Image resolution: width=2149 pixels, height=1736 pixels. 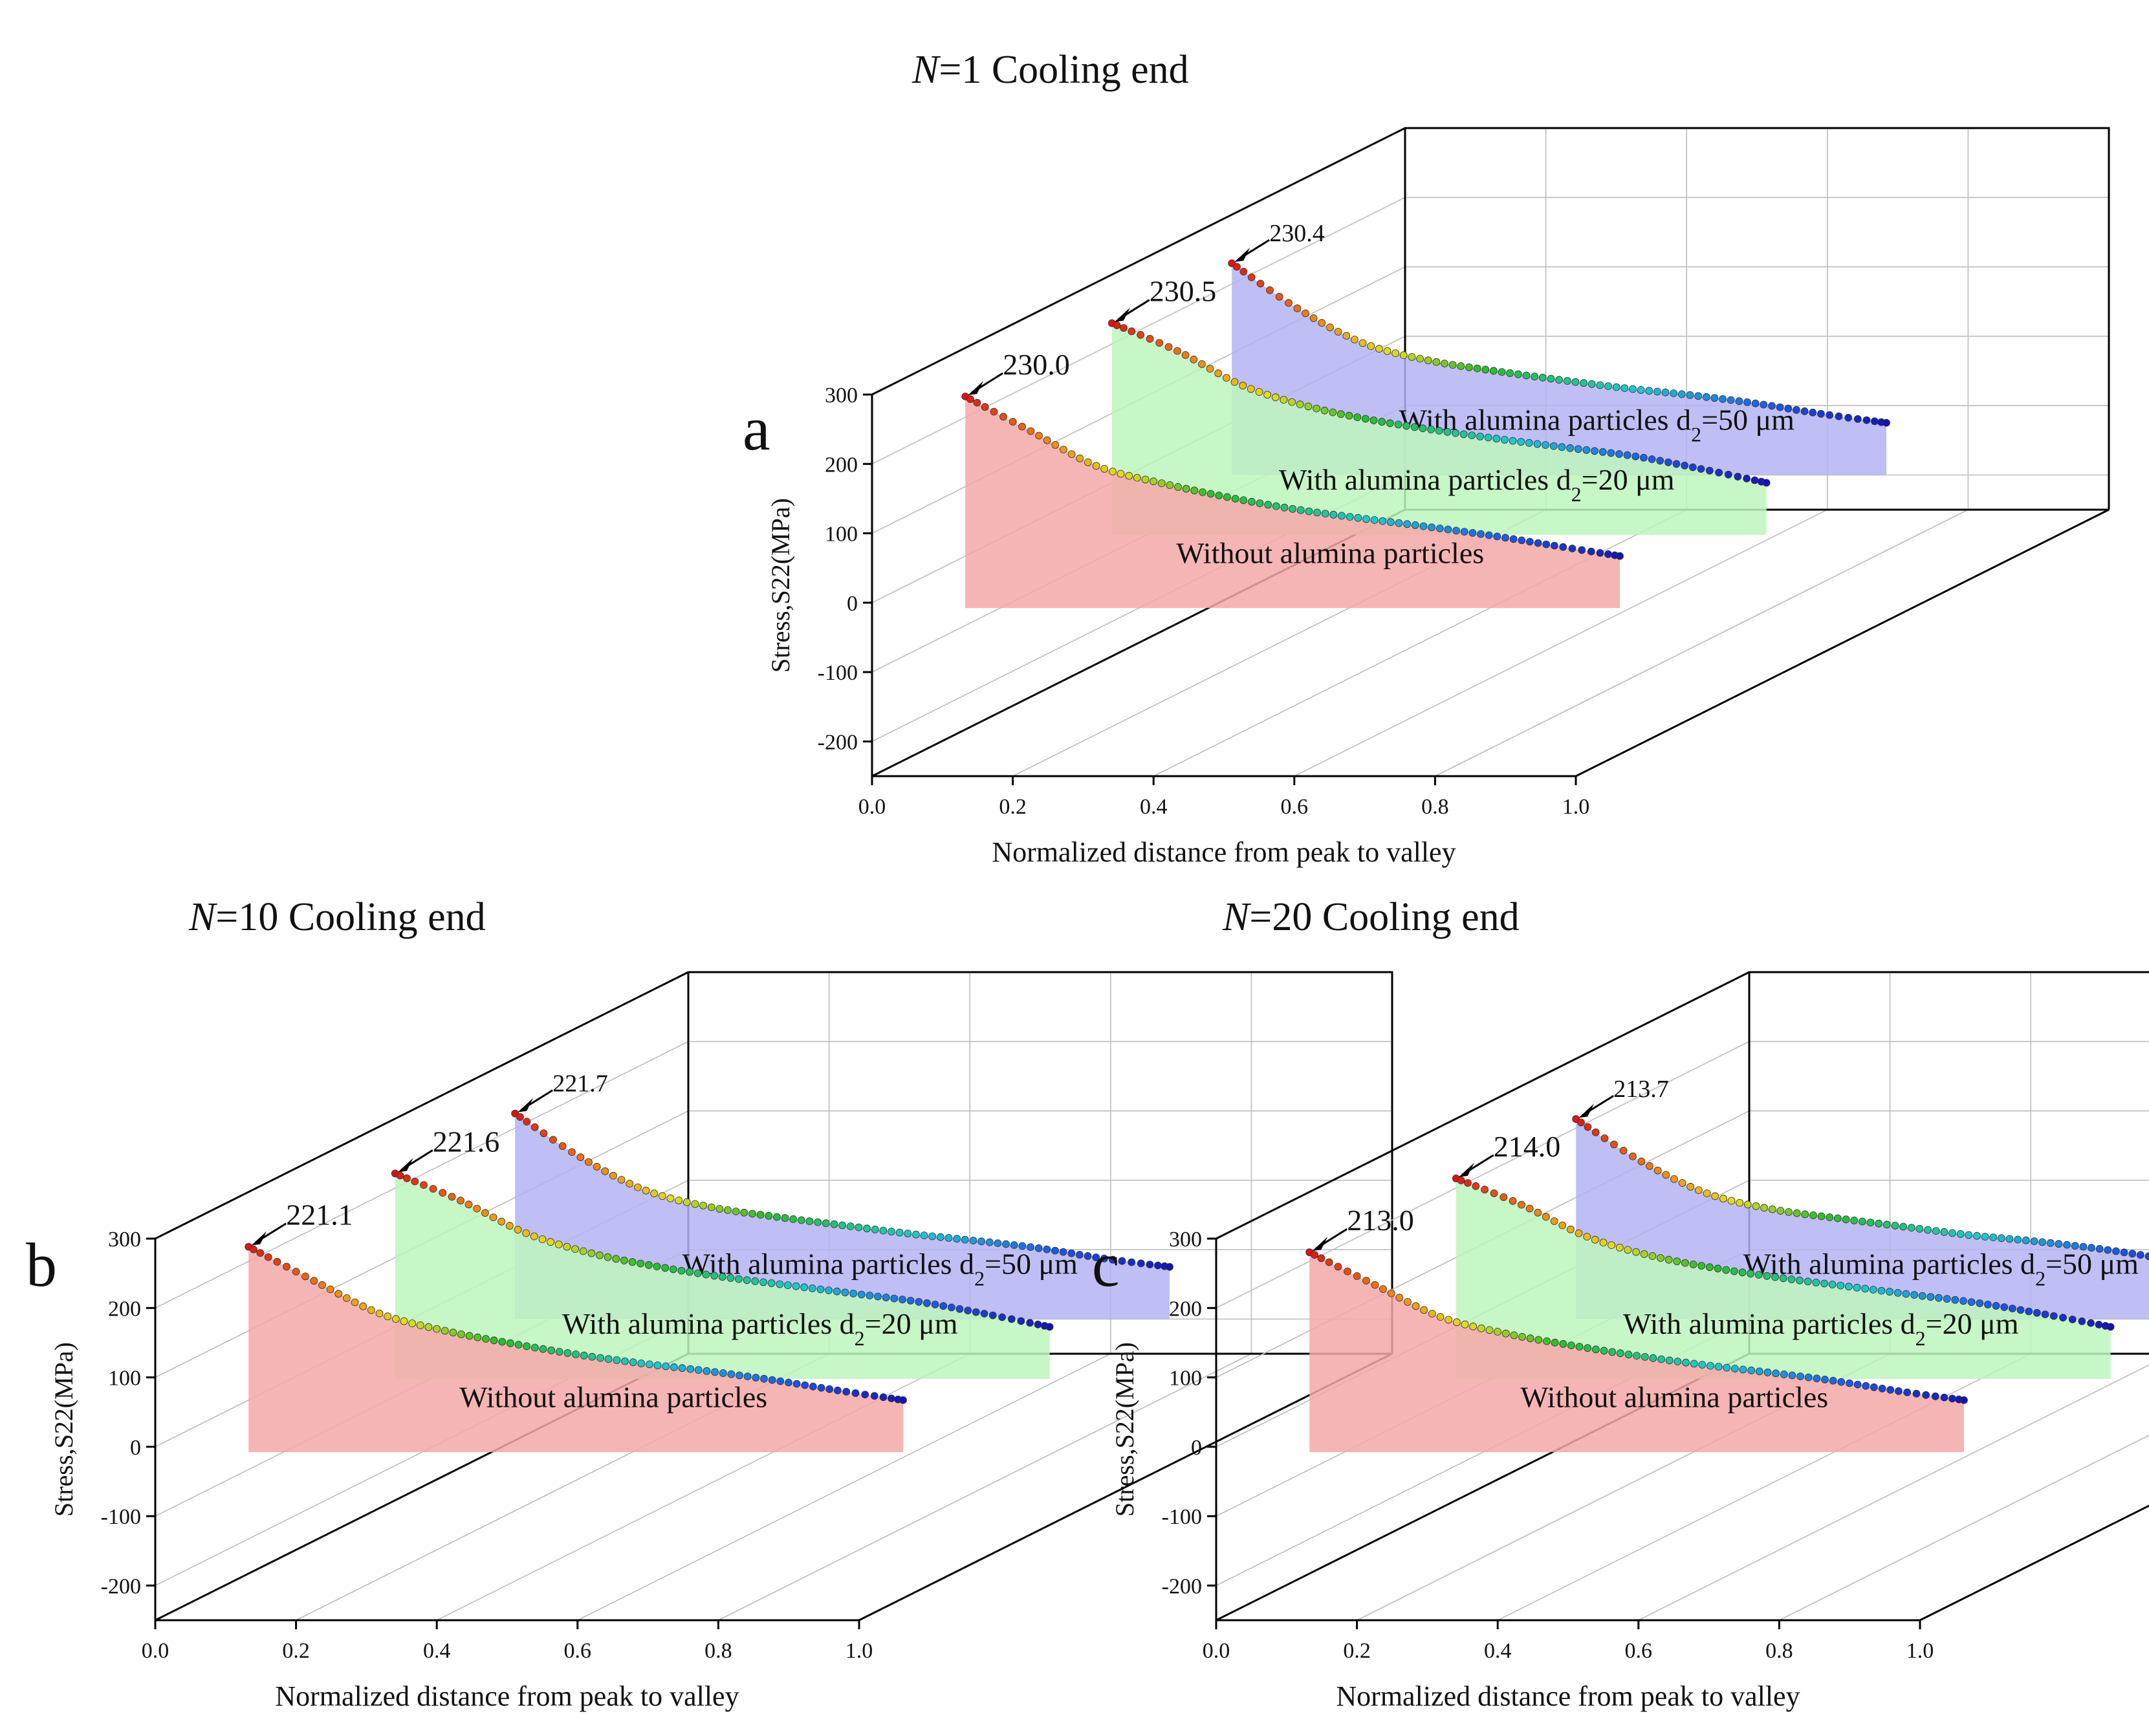 What do you see at coordinates (1384, 917) in the screenshot?
I see `title-rest: =20 Cooling end` at bounding box center [1384, 917].